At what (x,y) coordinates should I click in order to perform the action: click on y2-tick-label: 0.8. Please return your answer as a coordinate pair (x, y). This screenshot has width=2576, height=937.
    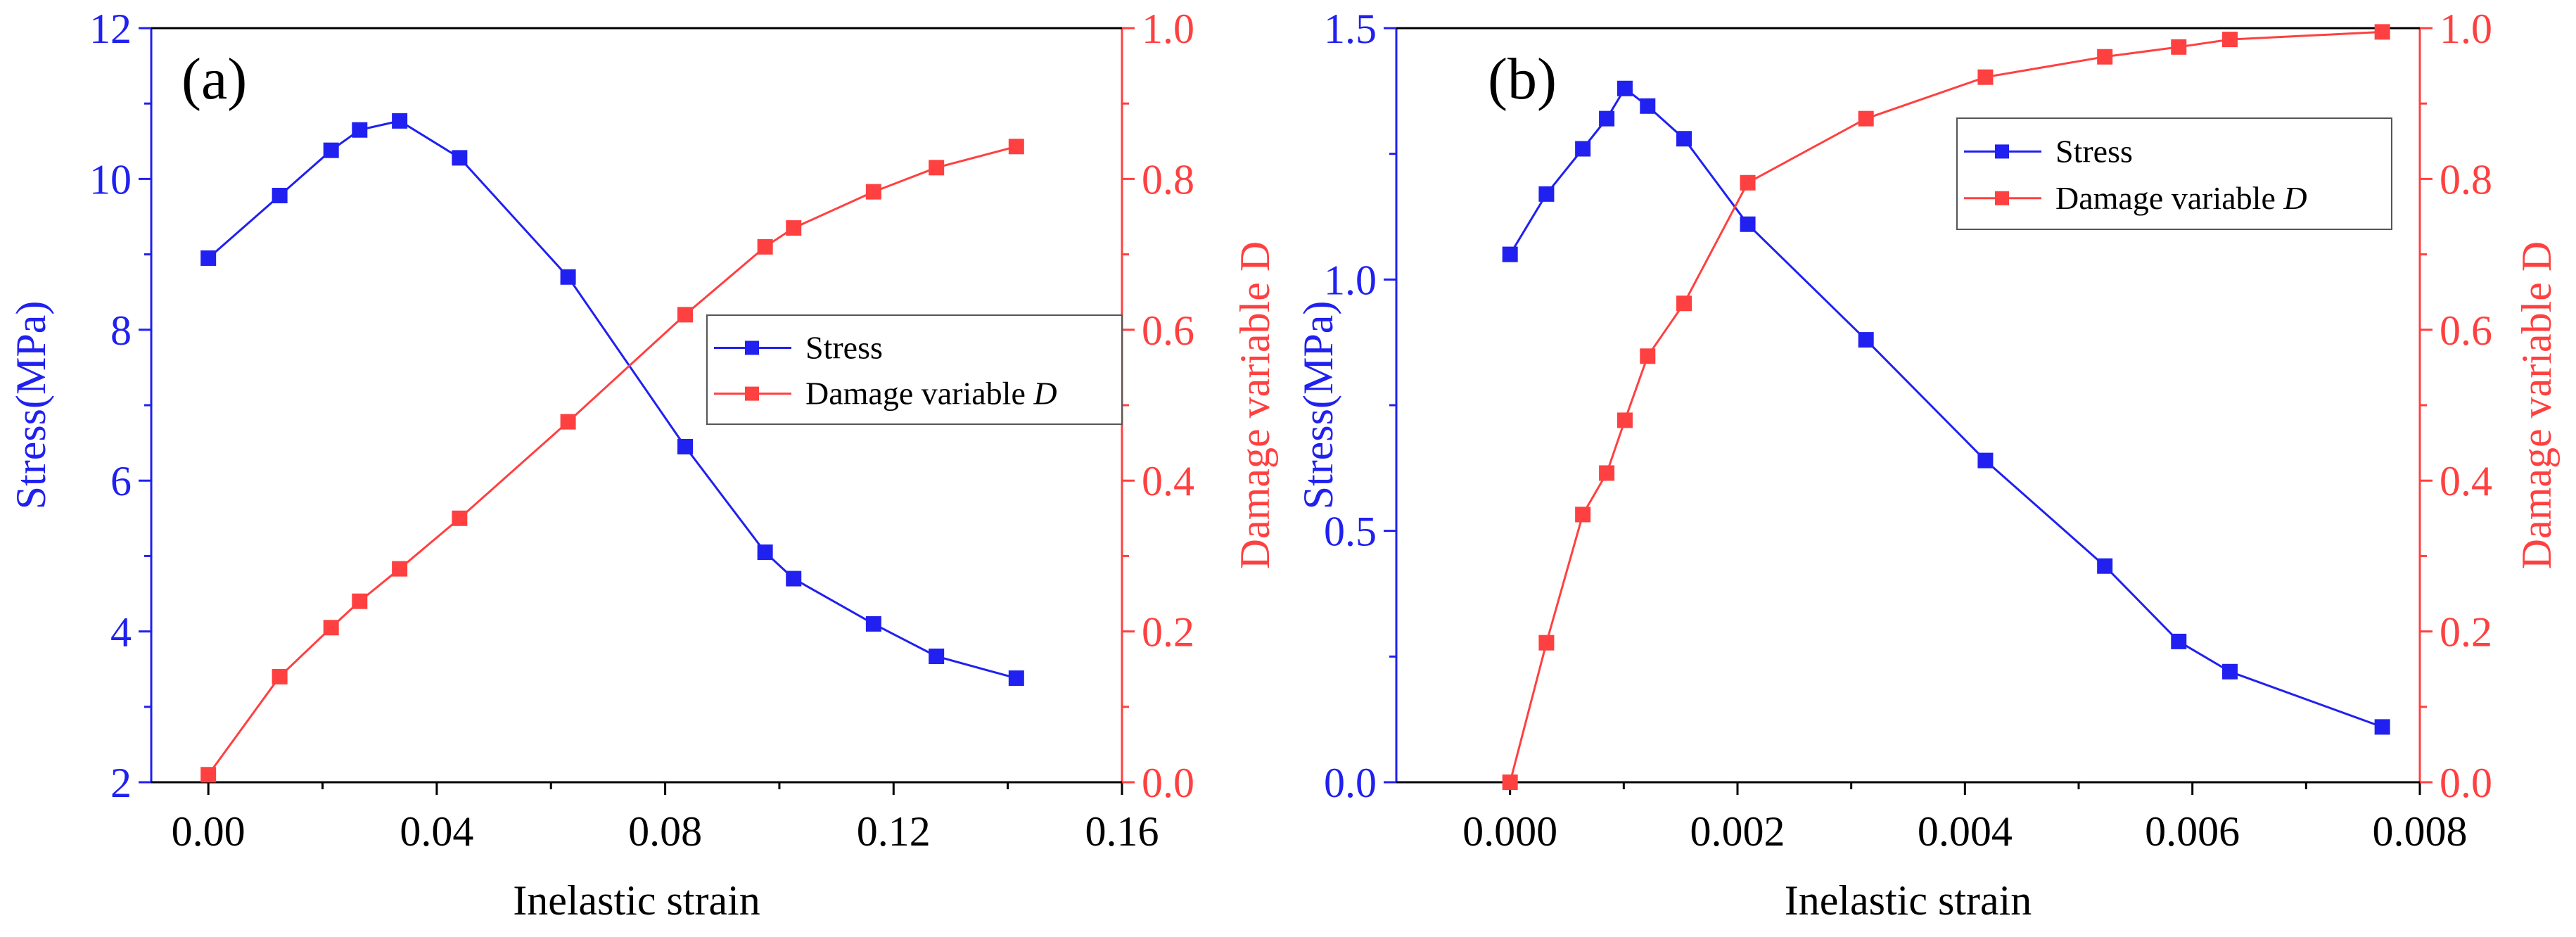
    Looking at the image, I should click on (1168, 179).